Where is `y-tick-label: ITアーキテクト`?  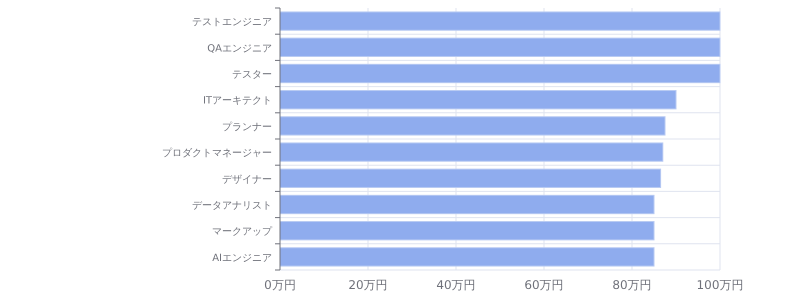 y-tick-label: ITアーキテクト is located at coordinates (237, 101).